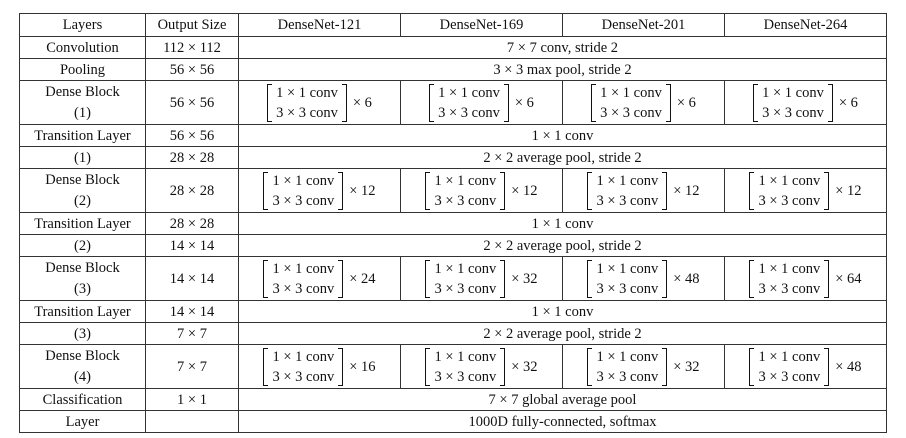  What do you see at coordinates (82, 399) in the screenshot?
I see `layer-cell: Classification` at bounding box center [82, 399].